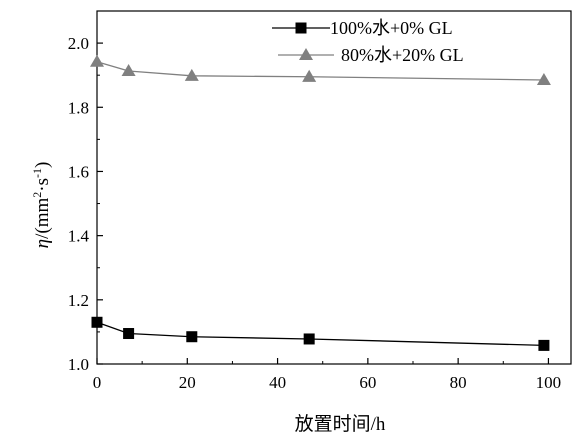 Image resolution: width=587 pixels, height=446 pixels. I want to click on y-tick-label: 1.6, so click(78, 171).